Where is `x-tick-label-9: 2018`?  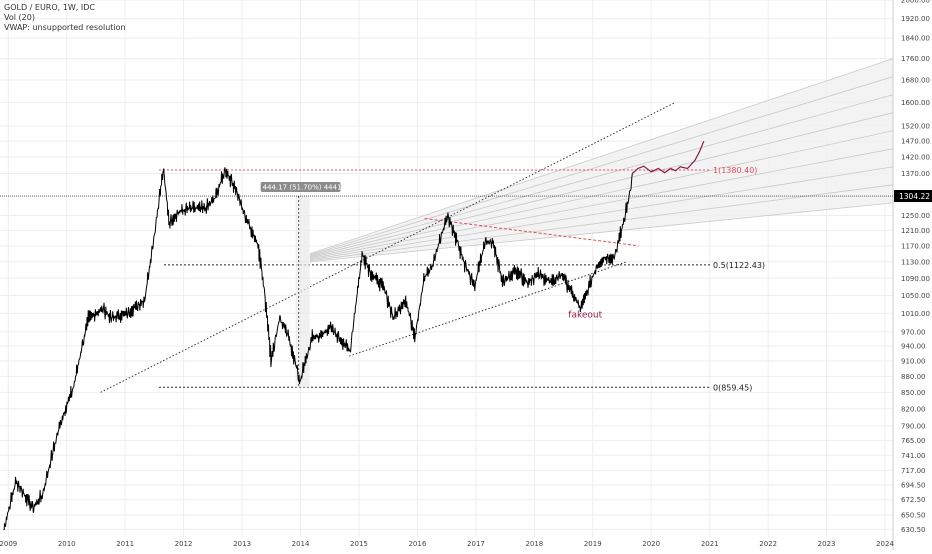
x-tick-label-9: 2018 is located at coordinates (534, 544).